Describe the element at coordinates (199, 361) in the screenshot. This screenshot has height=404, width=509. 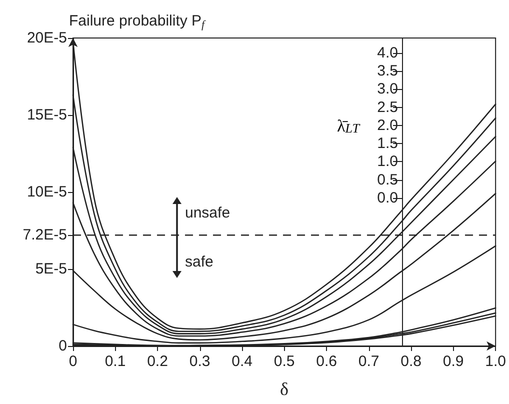
I see `x-tick-label: 0.3` at that location.